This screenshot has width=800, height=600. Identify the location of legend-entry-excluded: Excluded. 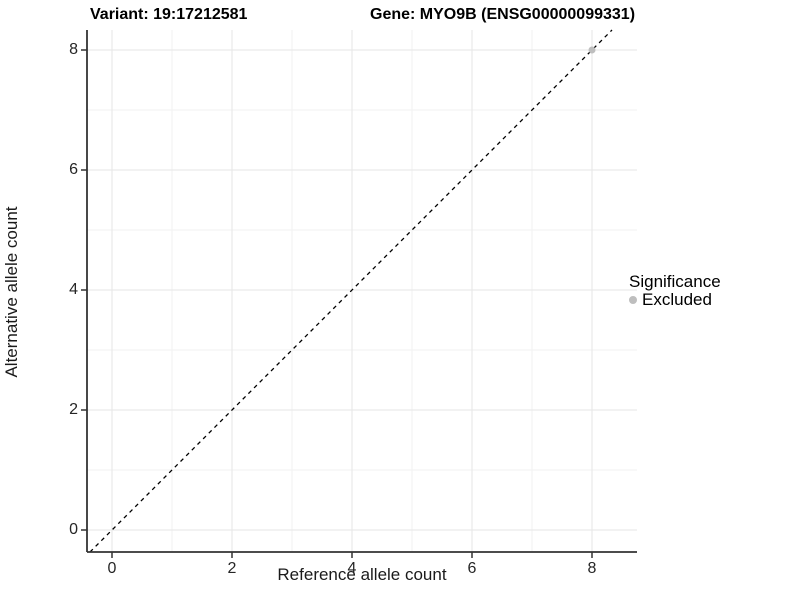
(675, 300).